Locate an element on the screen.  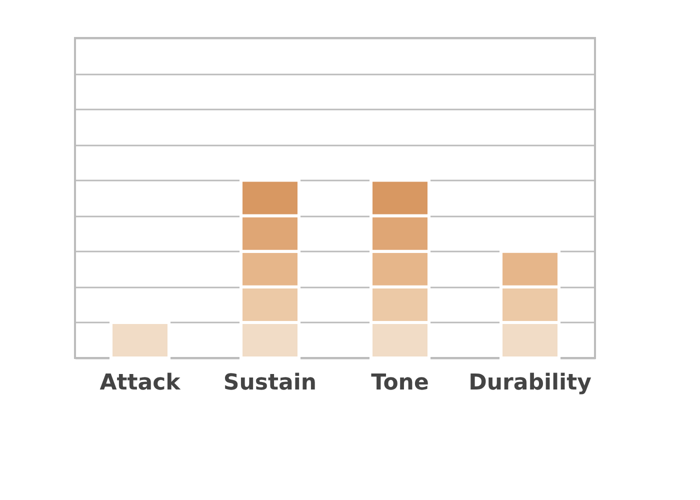
x-tick-label: Attack is located at coordinates (141, 383).